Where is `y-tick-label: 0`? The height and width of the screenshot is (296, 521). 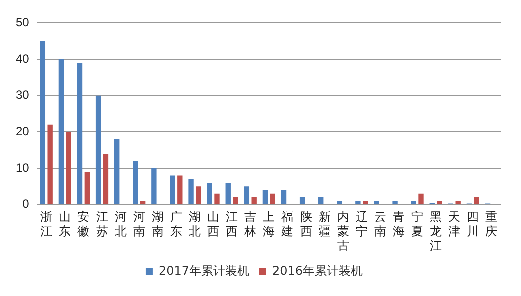
y-tick-label: 0 is located at coordinates (26, 204).